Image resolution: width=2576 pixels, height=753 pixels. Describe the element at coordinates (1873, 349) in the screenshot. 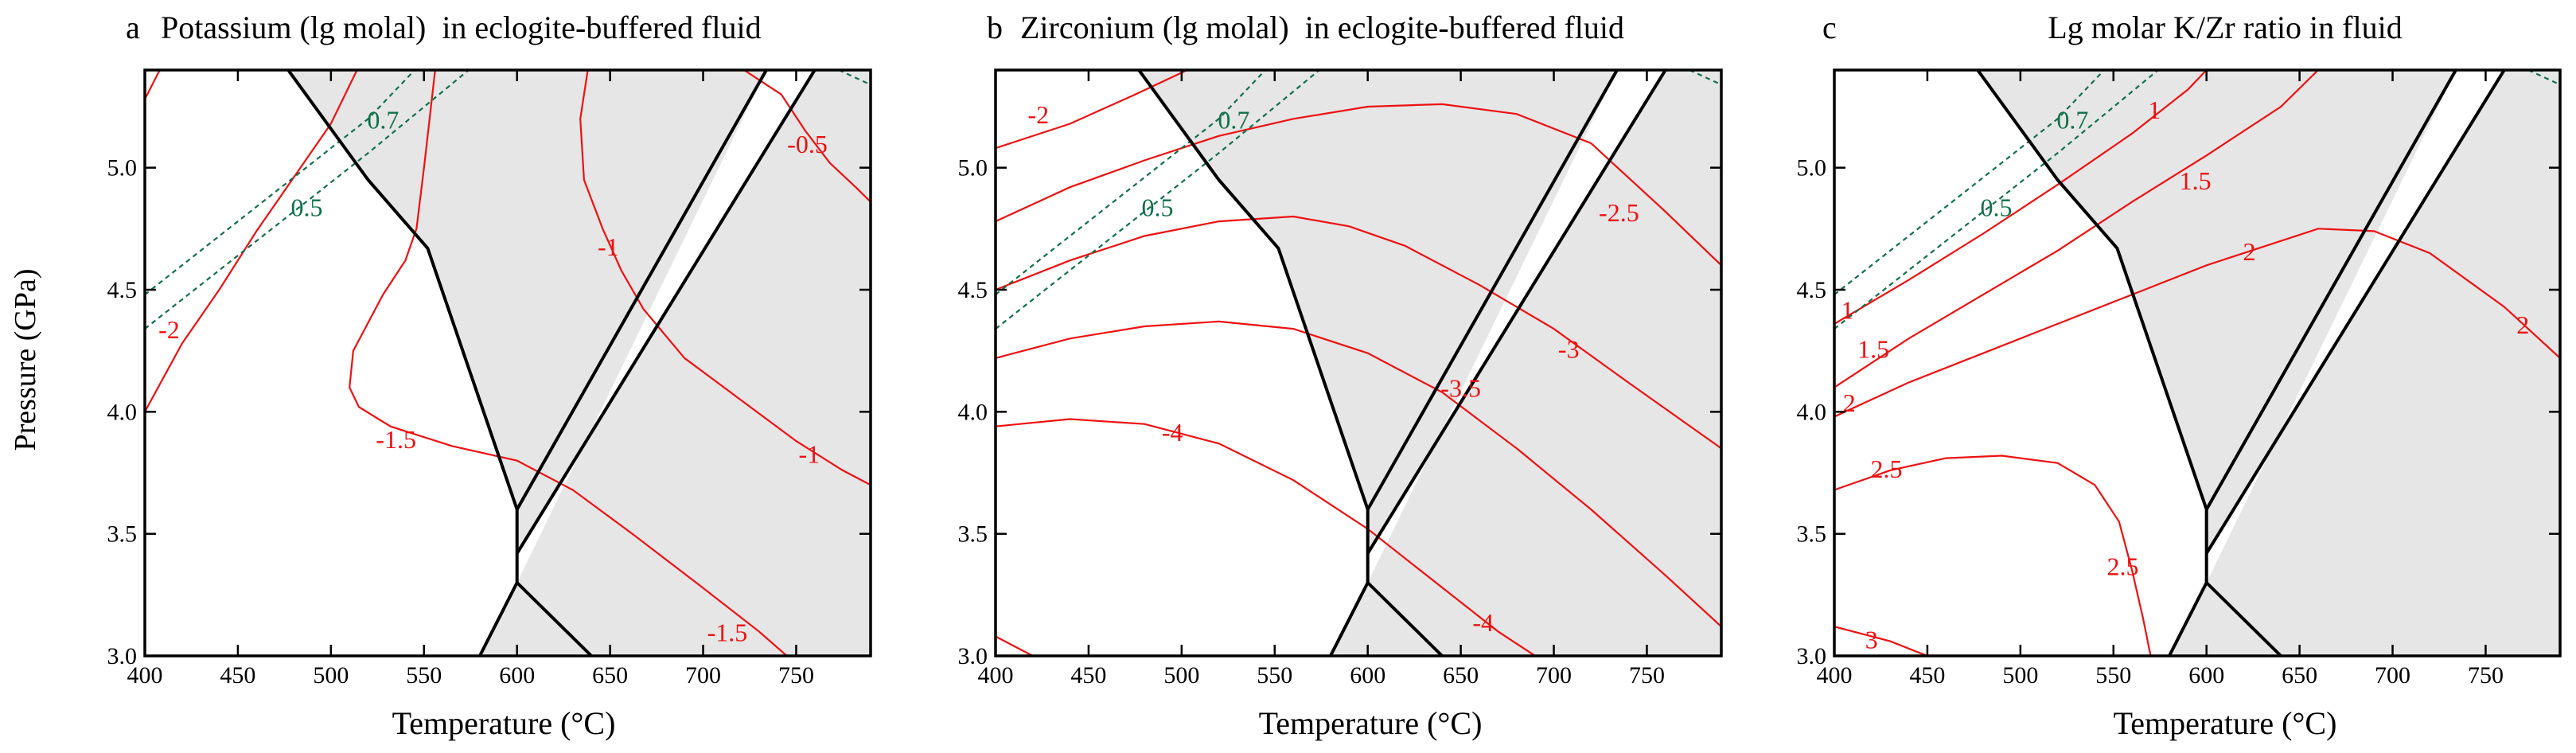

I see `contour-label: 1.5` at that location.